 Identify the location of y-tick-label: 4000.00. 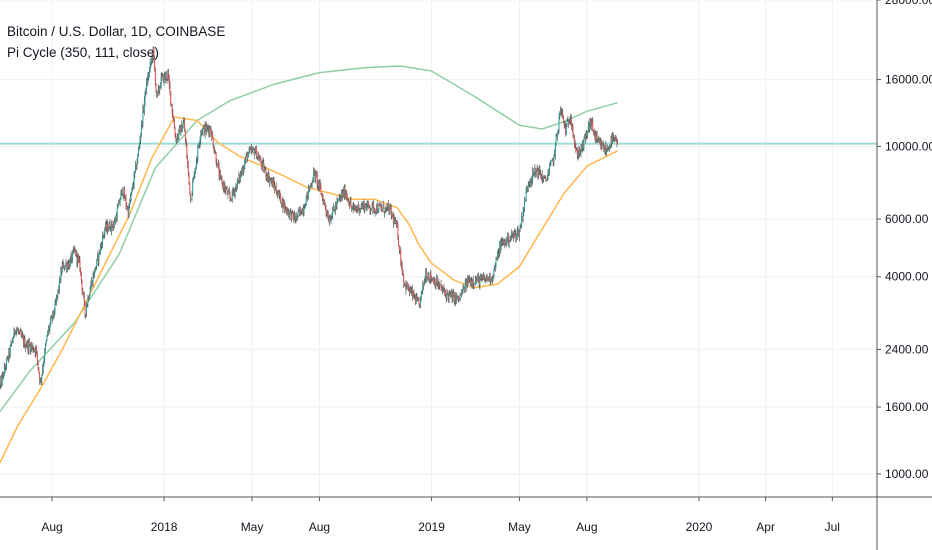
(907, 277).